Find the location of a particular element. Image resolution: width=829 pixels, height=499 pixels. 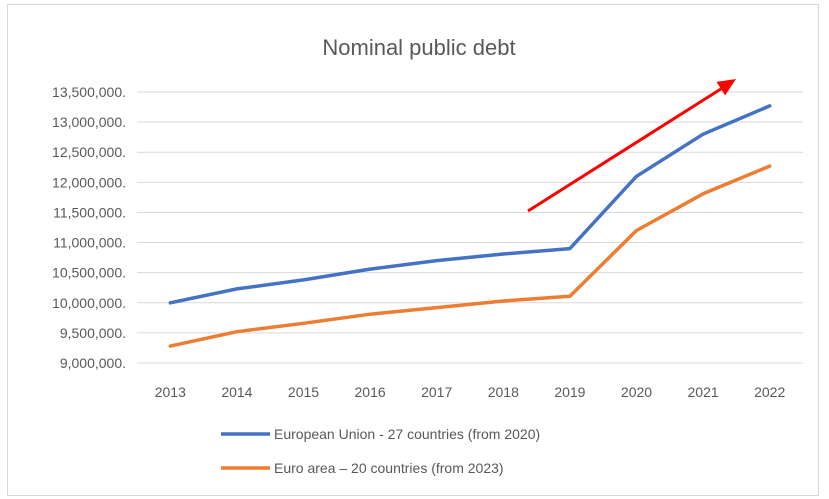

trend-arrow-shaft is located at coordinates (626, 149).